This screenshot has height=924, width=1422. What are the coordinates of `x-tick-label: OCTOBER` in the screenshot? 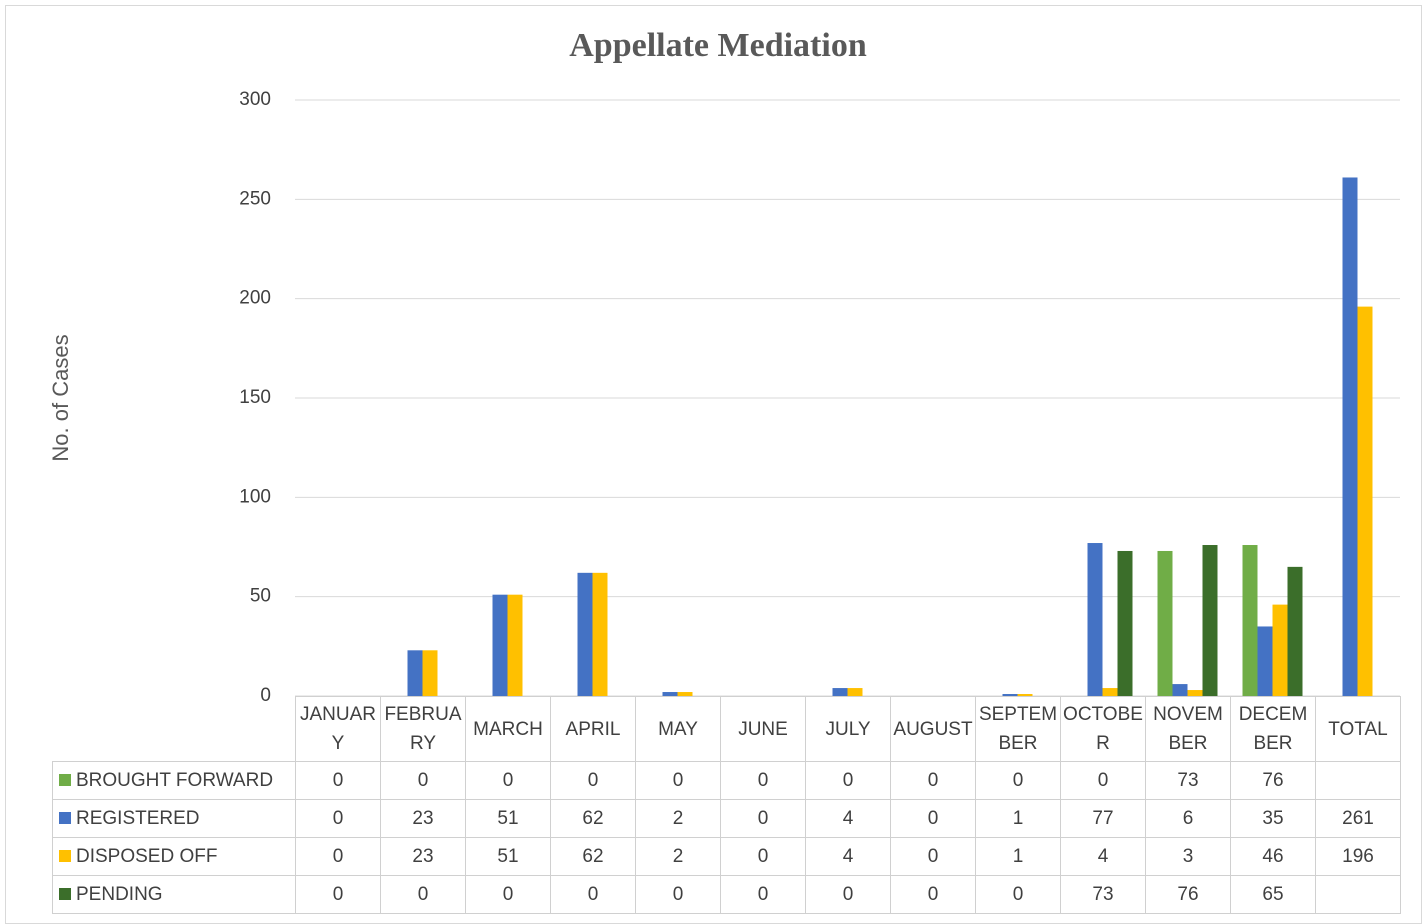 It's located at (1103, 729).